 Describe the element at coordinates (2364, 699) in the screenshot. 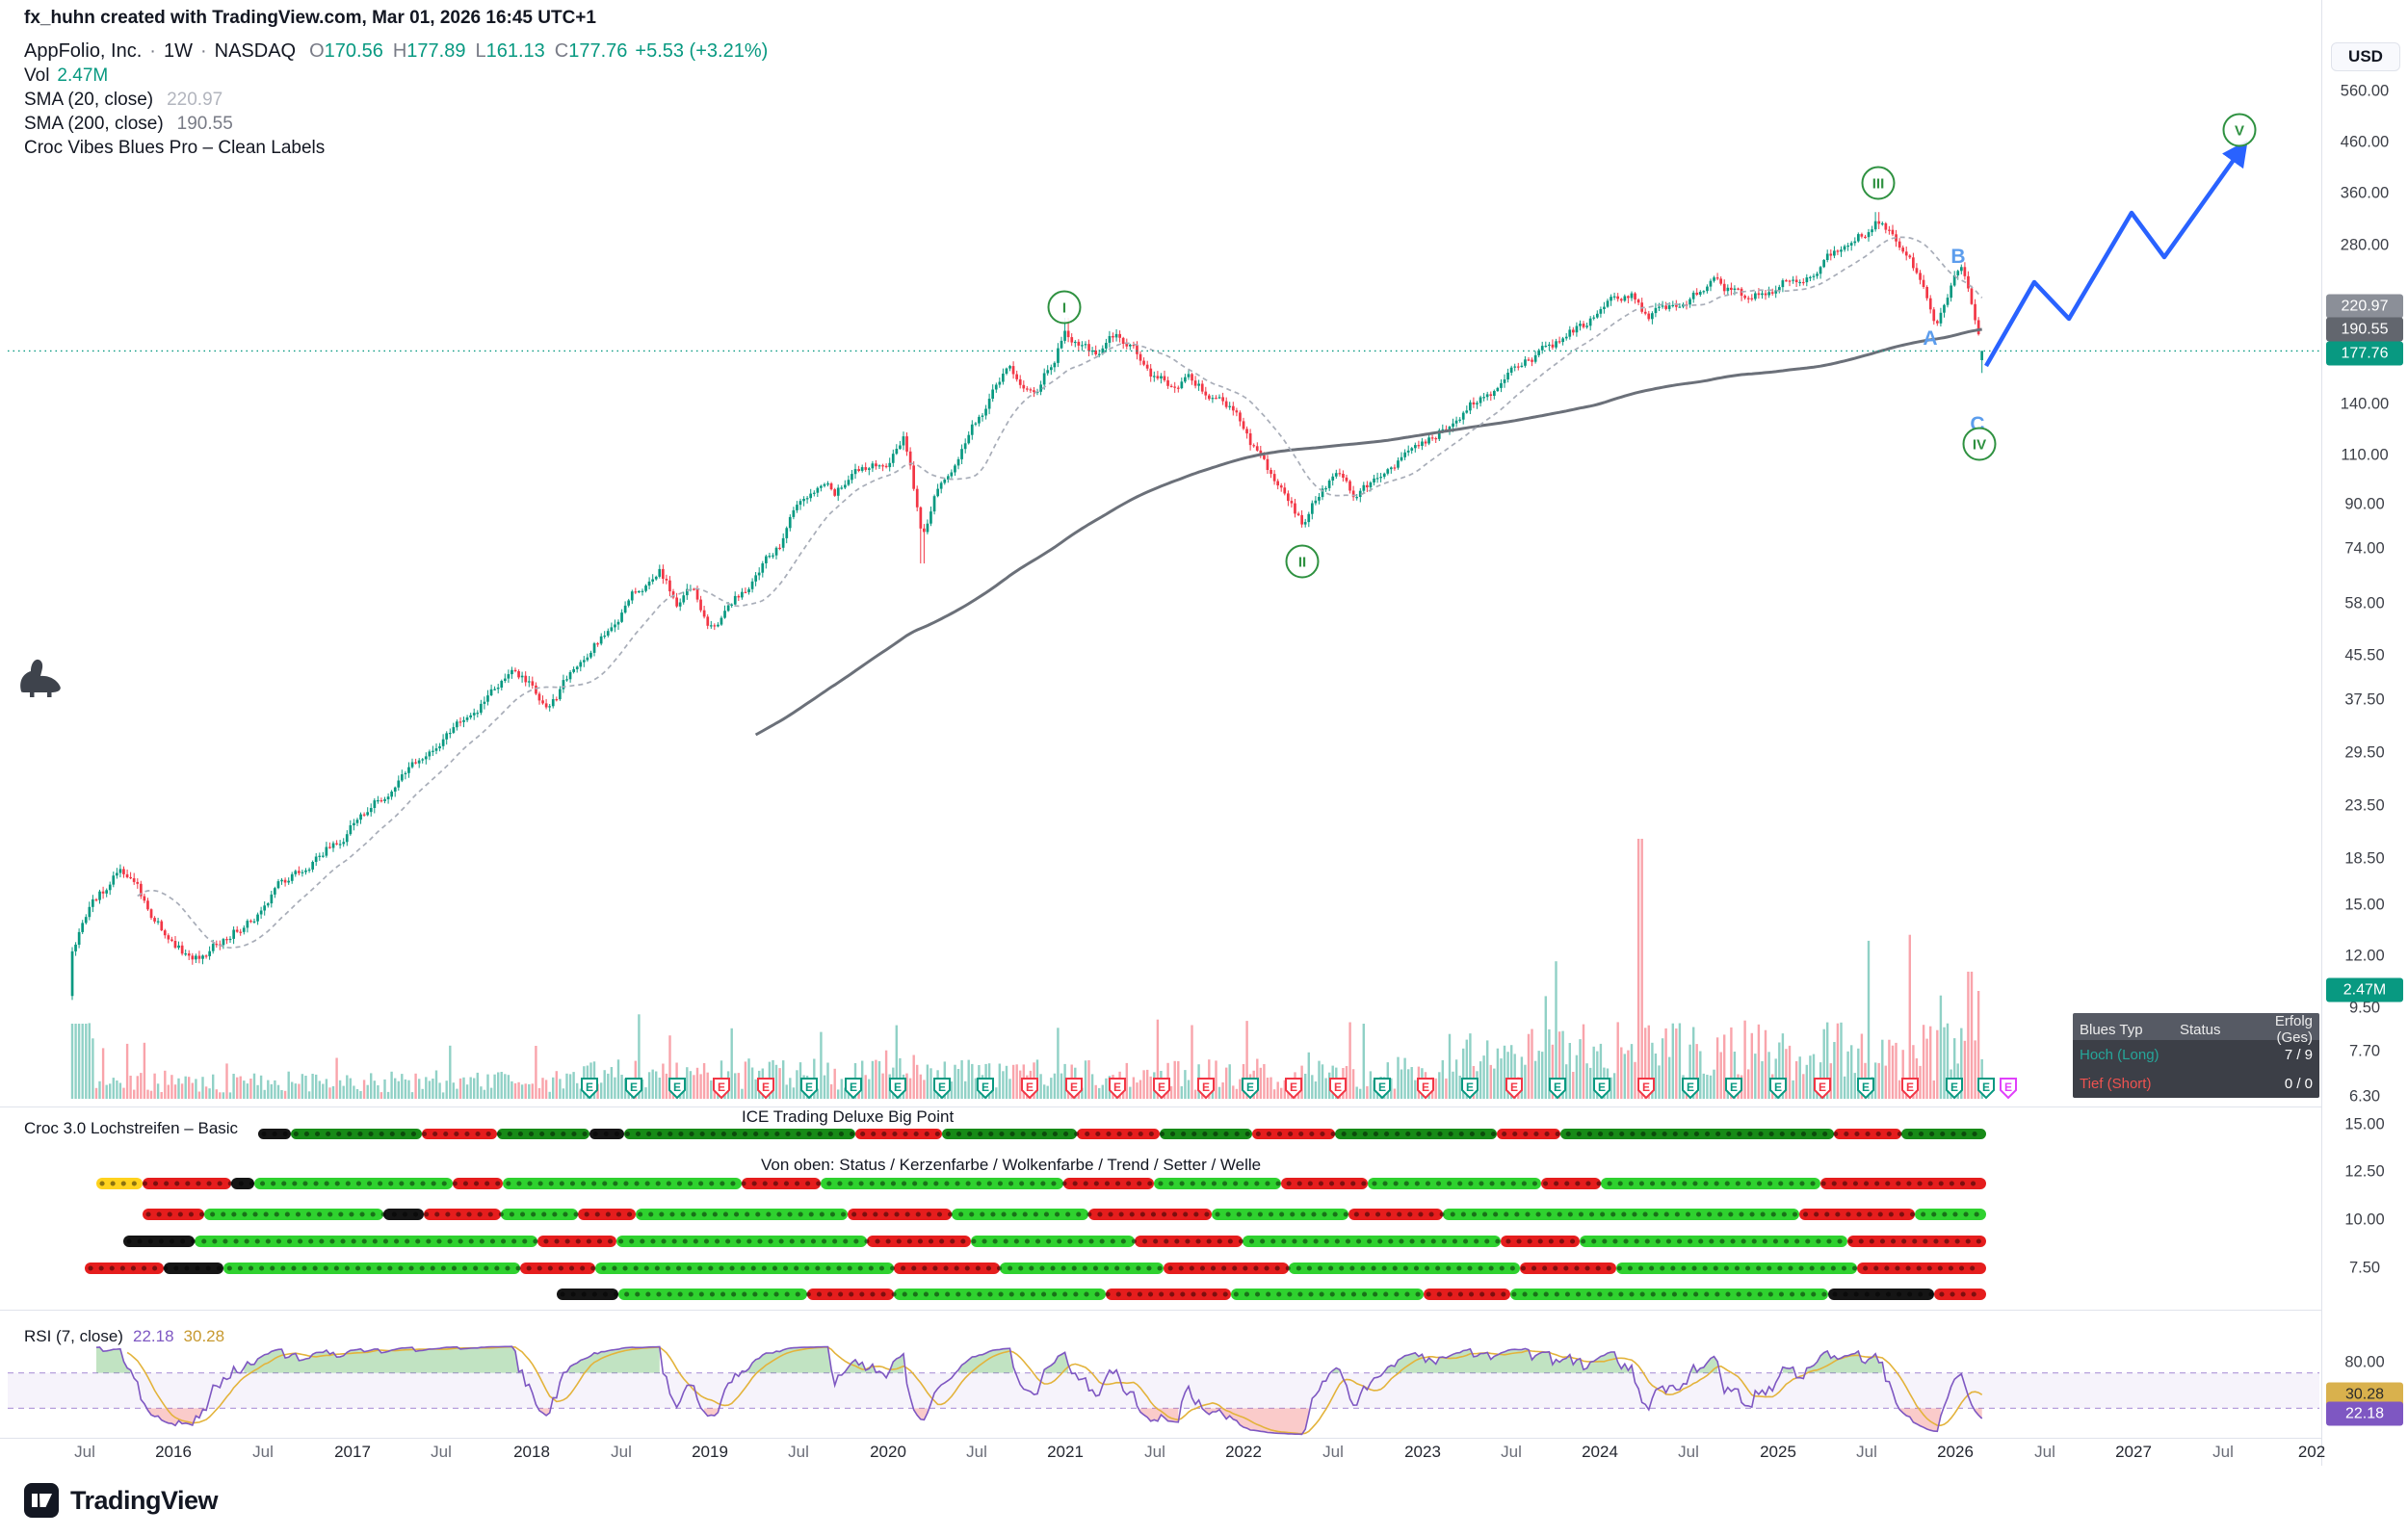

I see `price-axis-label: 37.50` at that location.